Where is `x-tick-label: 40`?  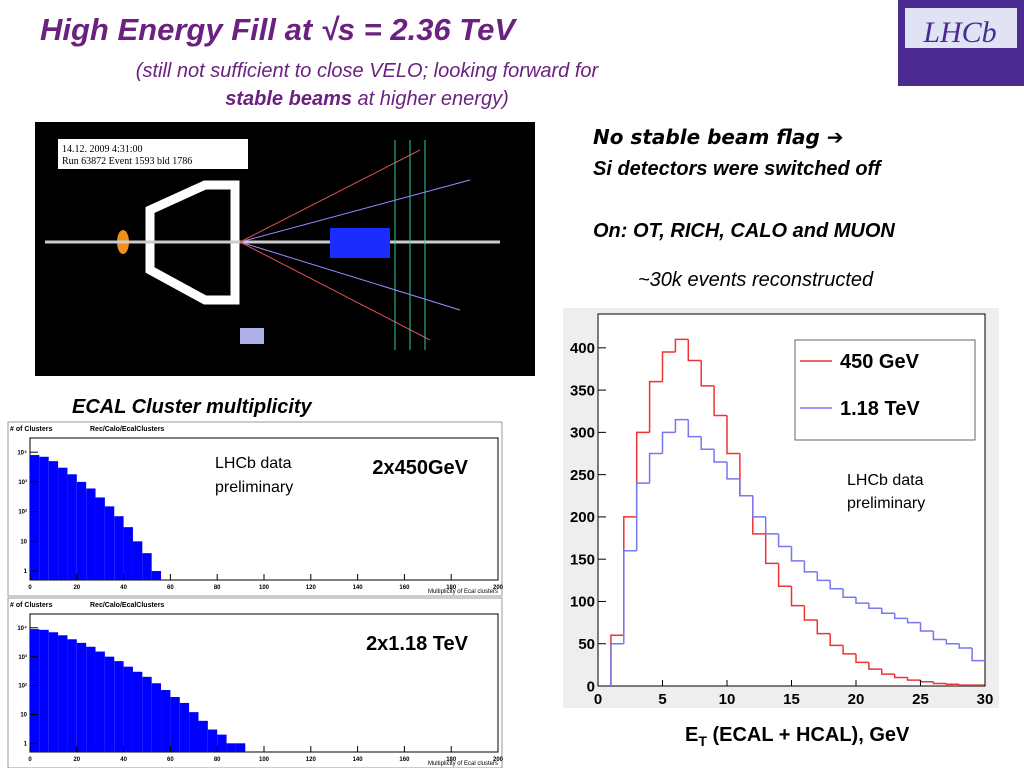
x-tick-label: 40 is located at coordinates (123, 588).